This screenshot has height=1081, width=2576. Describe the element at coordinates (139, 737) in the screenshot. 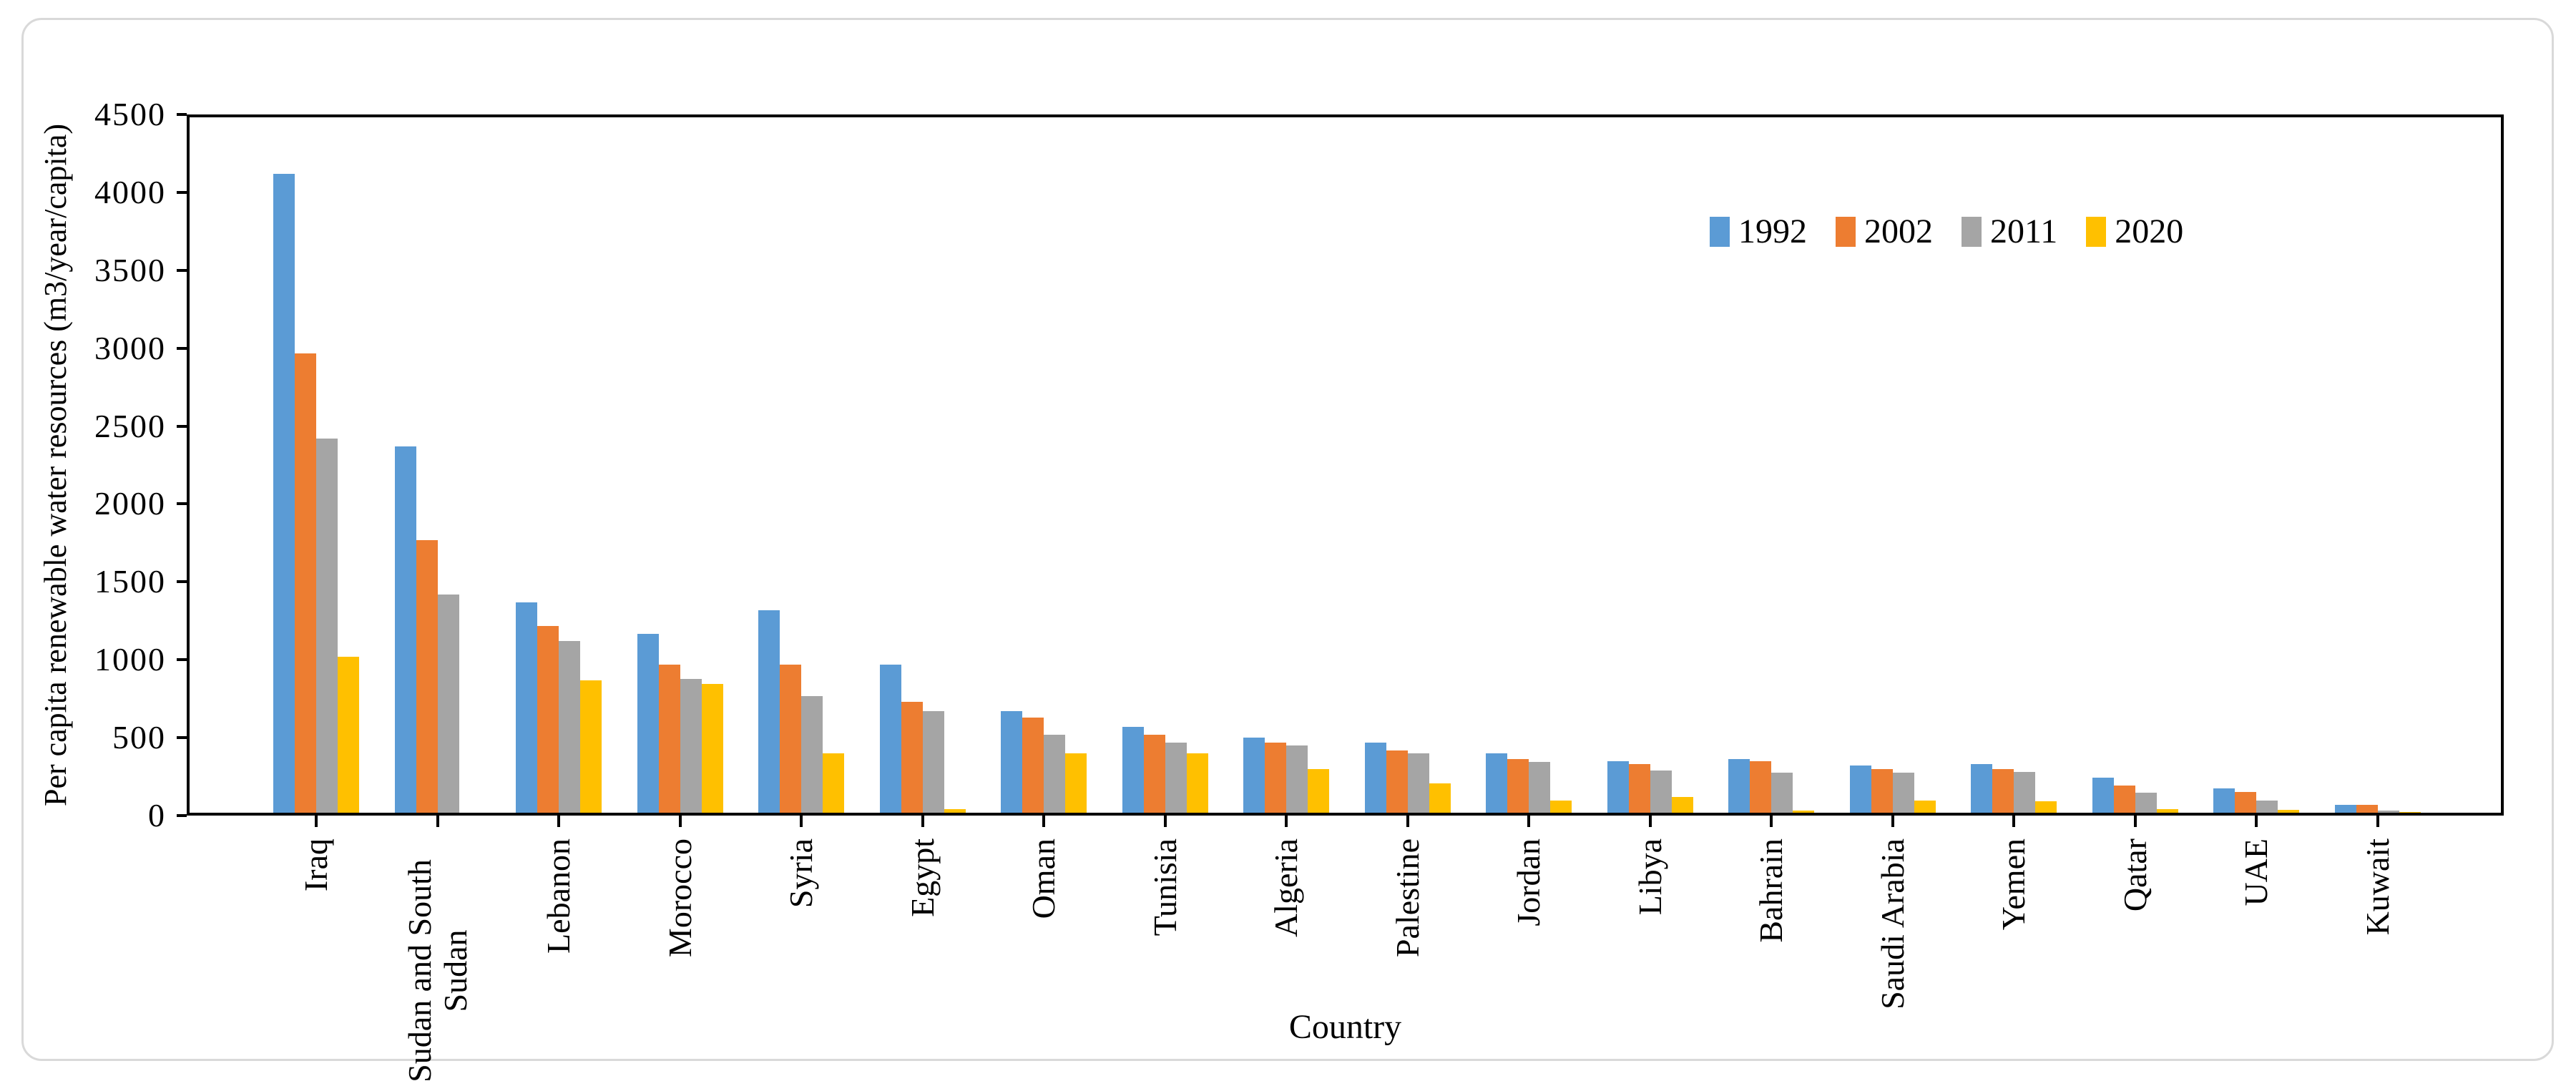

I see `y-tick-label: 500` at that location.